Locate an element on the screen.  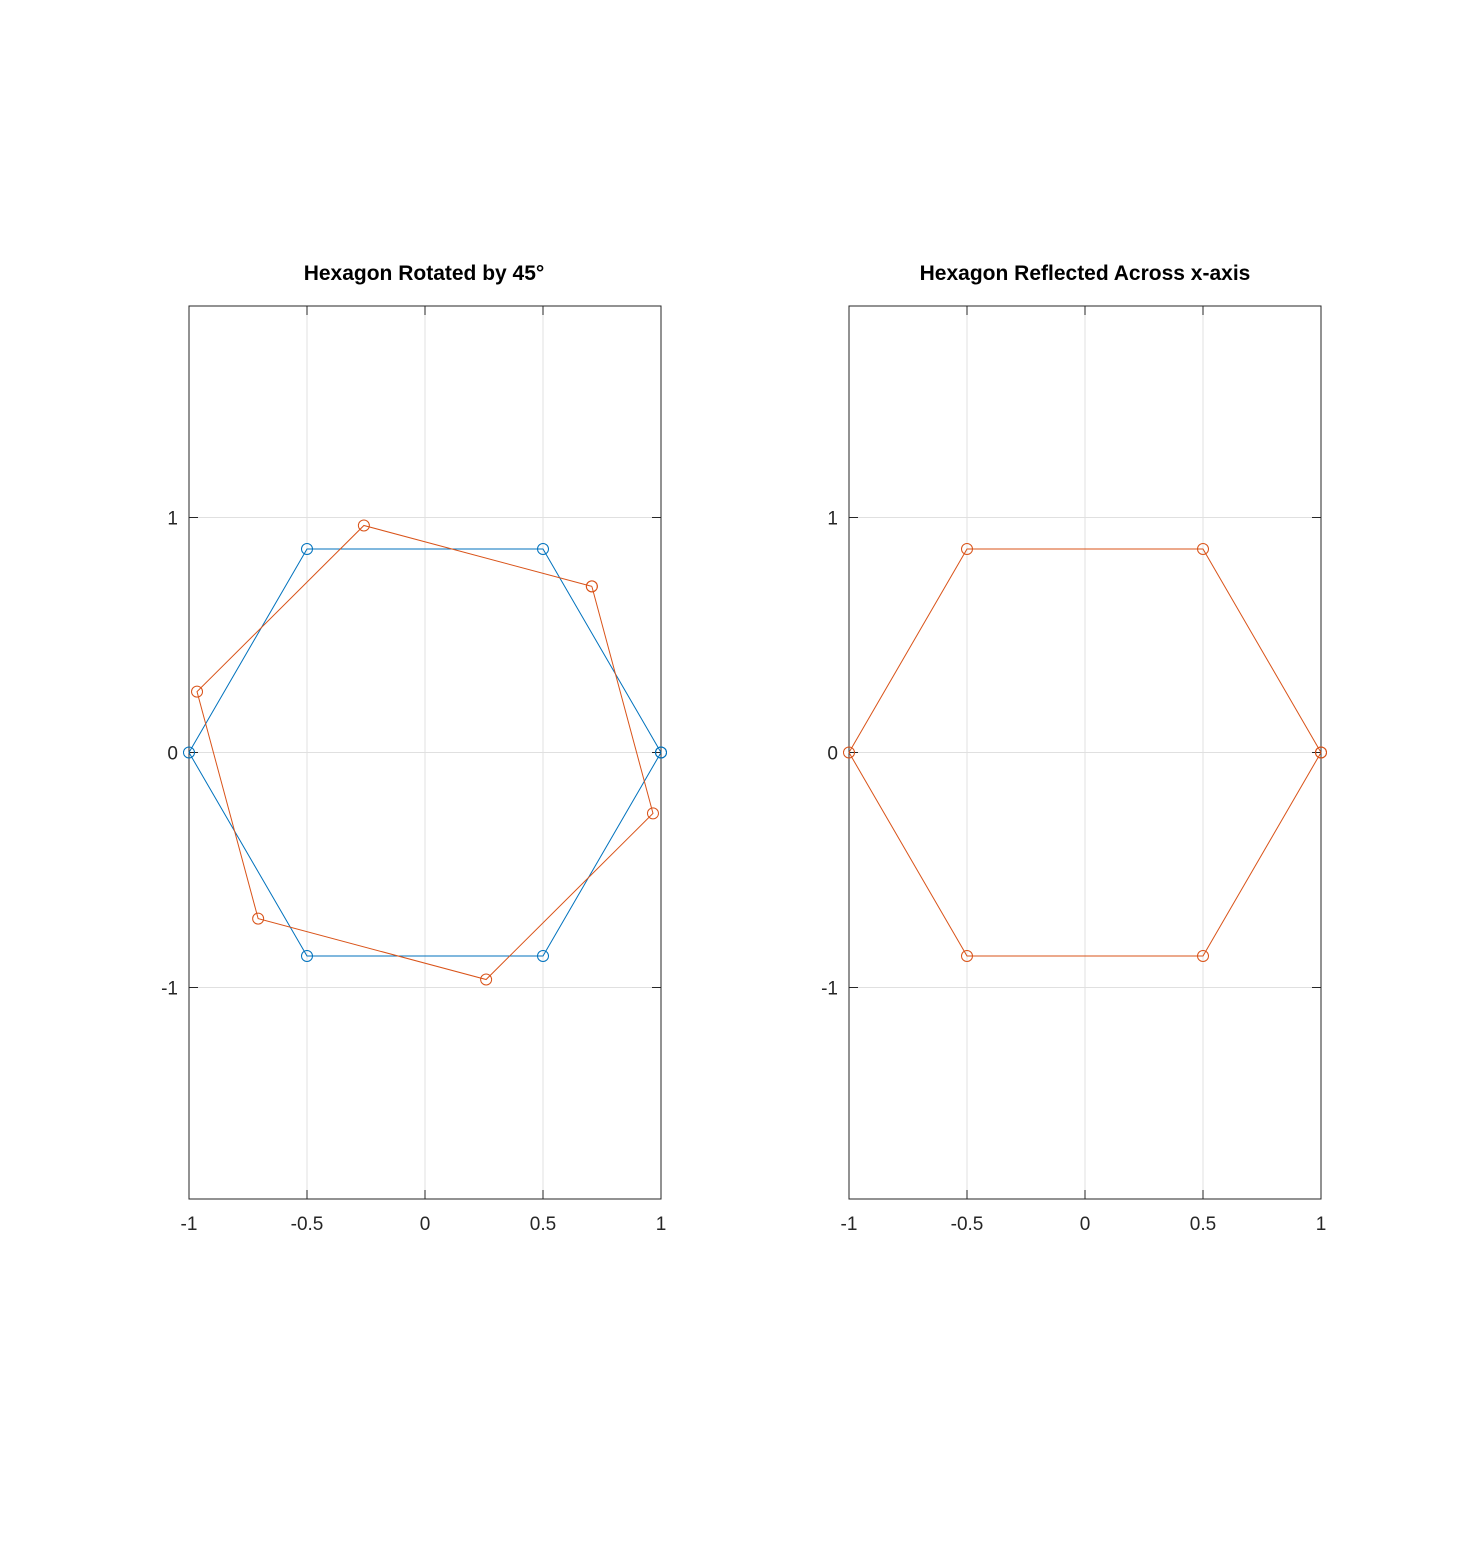
chart-title: Hexagon Reflected Across x-axis is located at coordinates (1085, 273).